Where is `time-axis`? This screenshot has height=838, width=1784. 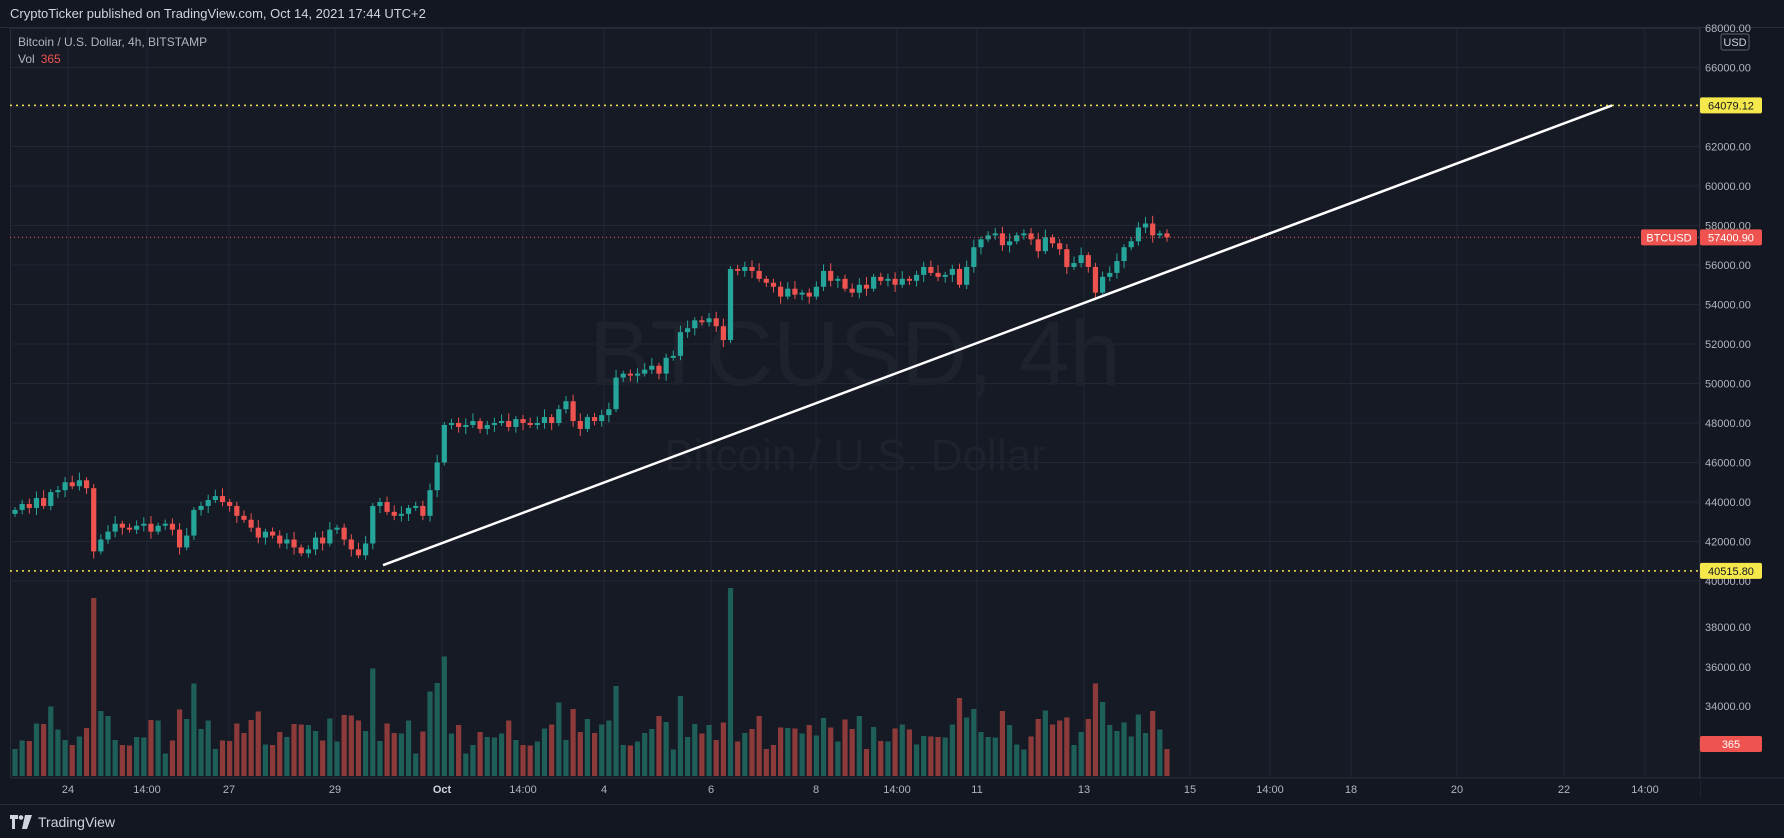
time-axis is located at coordinates (855, 788).